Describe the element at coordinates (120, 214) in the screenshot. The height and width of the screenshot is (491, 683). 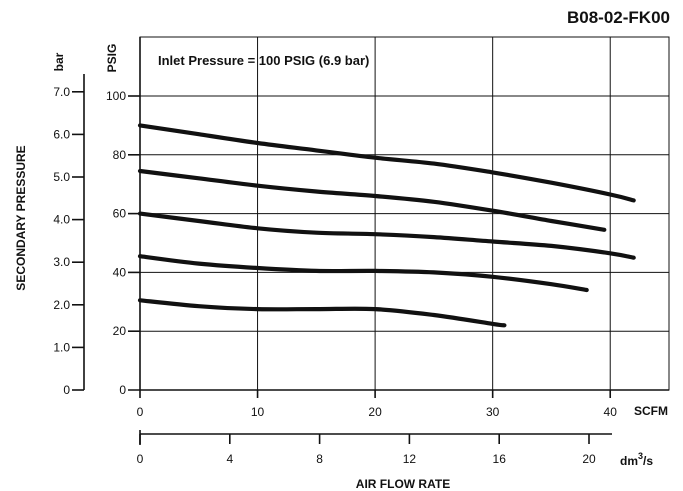
I see `psig-tick-label: 60` at that location.